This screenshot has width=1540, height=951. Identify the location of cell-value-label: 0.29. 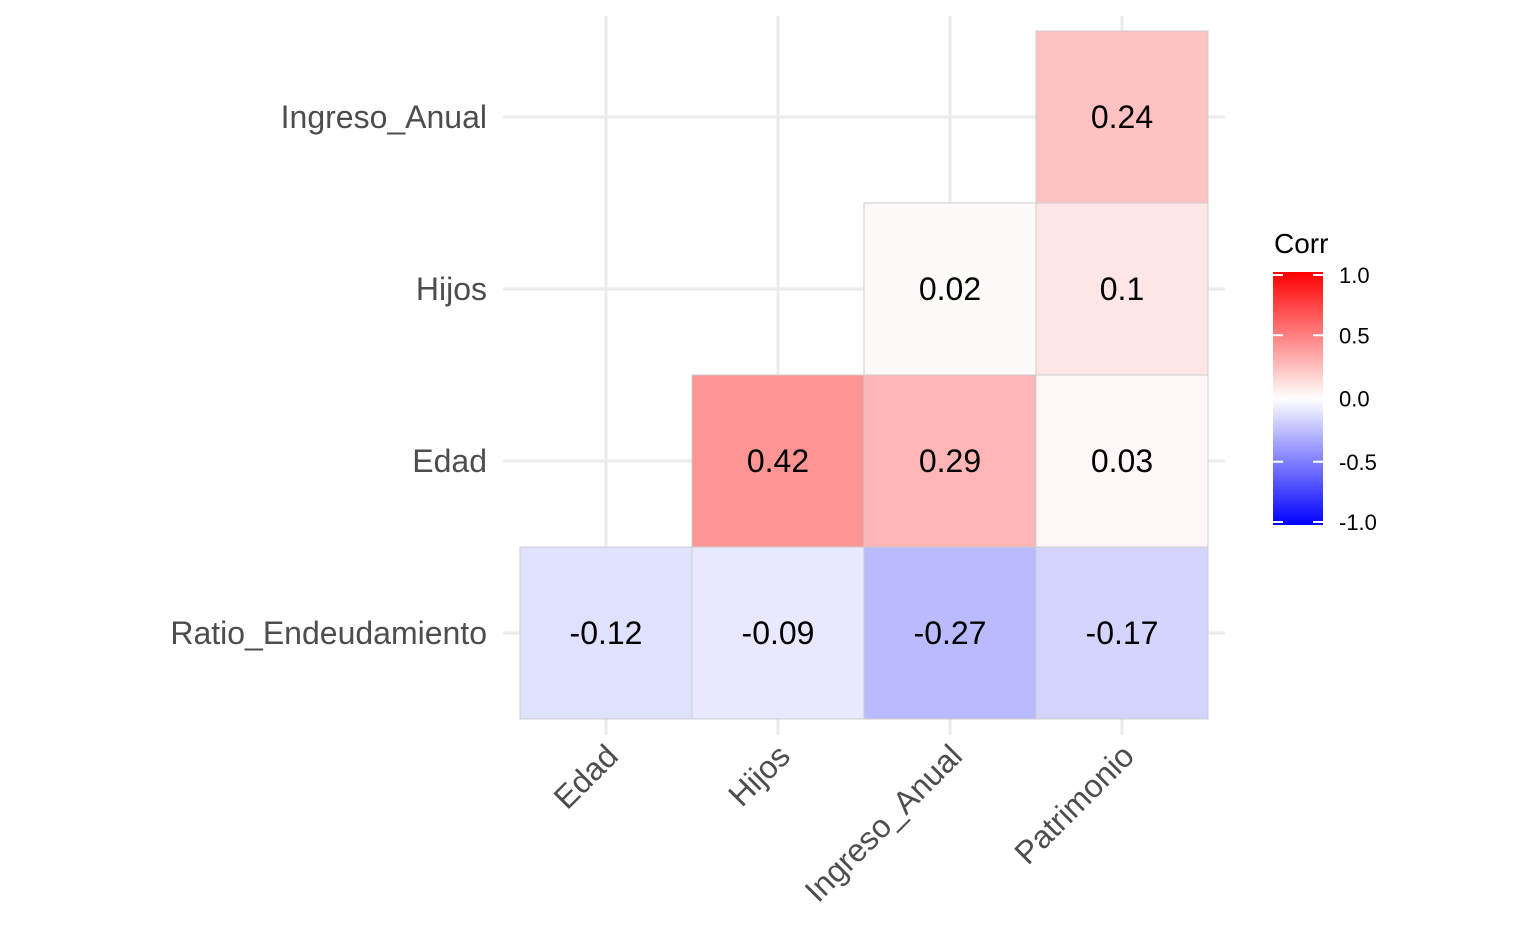
(950, 461).